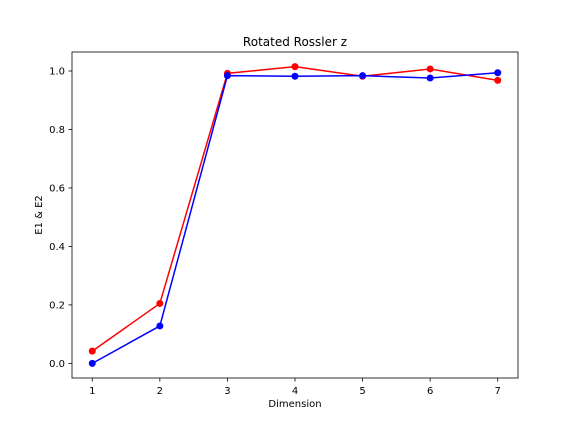 This screenshot has height=432, width=576. I want to click on y-axis: 0.0 0.2 0.4 0.6 0.8 1.0, so click(60, 218).